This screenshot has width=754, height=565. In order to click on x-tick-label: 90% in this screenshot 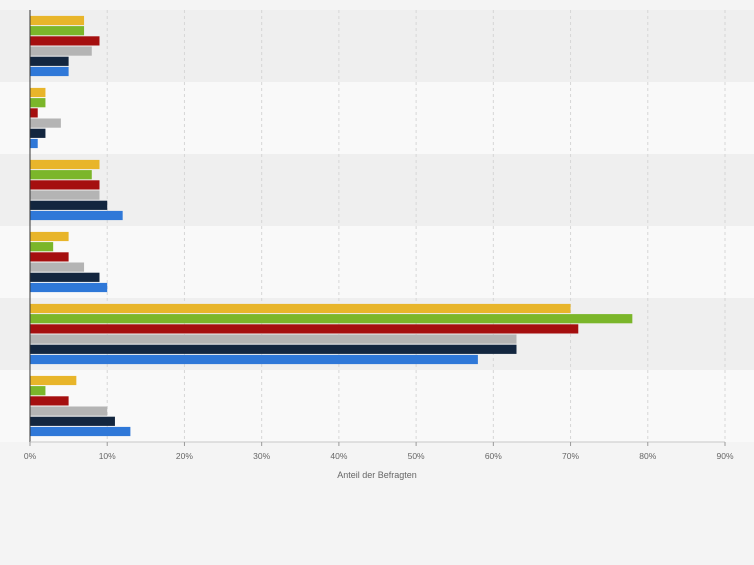, I will do `click(724, 456)`.